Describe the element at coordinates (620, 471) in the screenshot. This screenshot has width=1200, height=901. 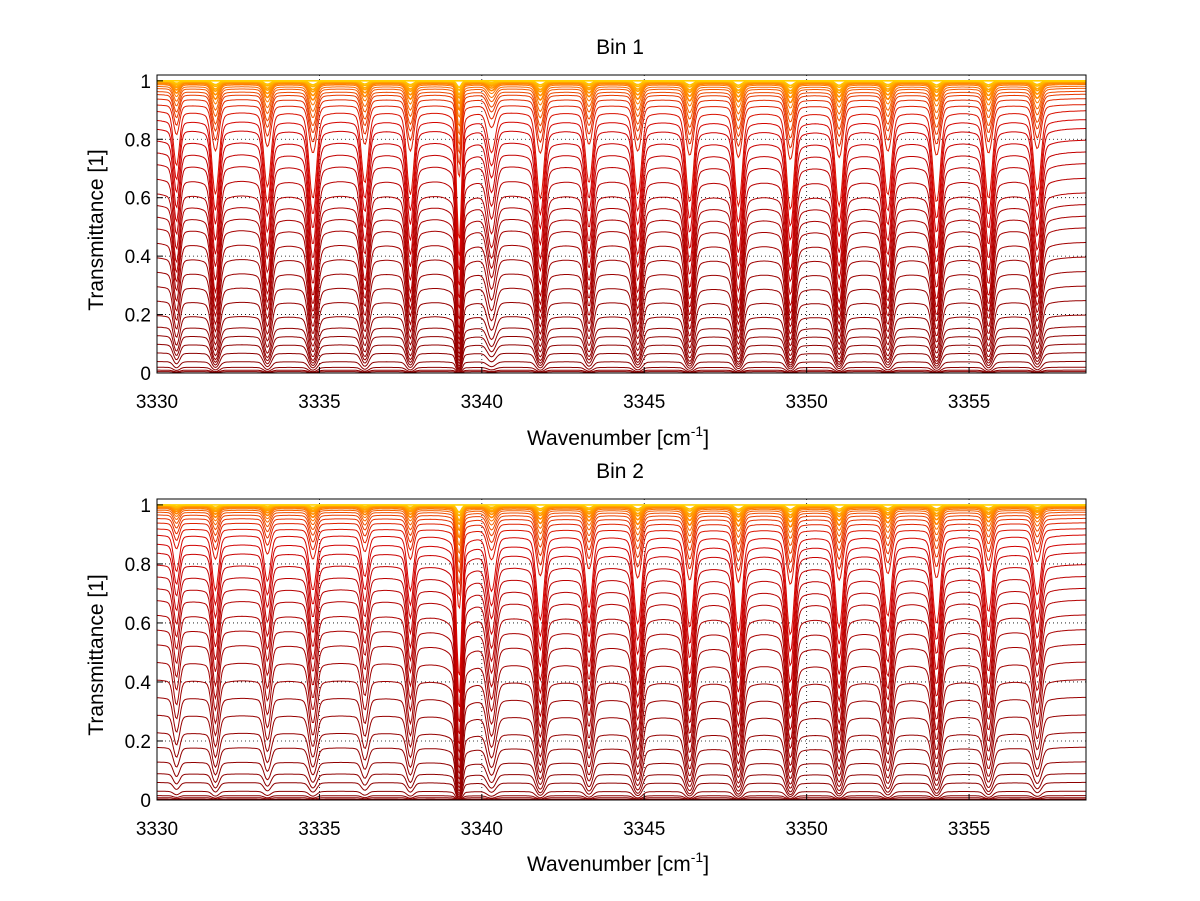
I see `chart-title: Bin 2` at that location.